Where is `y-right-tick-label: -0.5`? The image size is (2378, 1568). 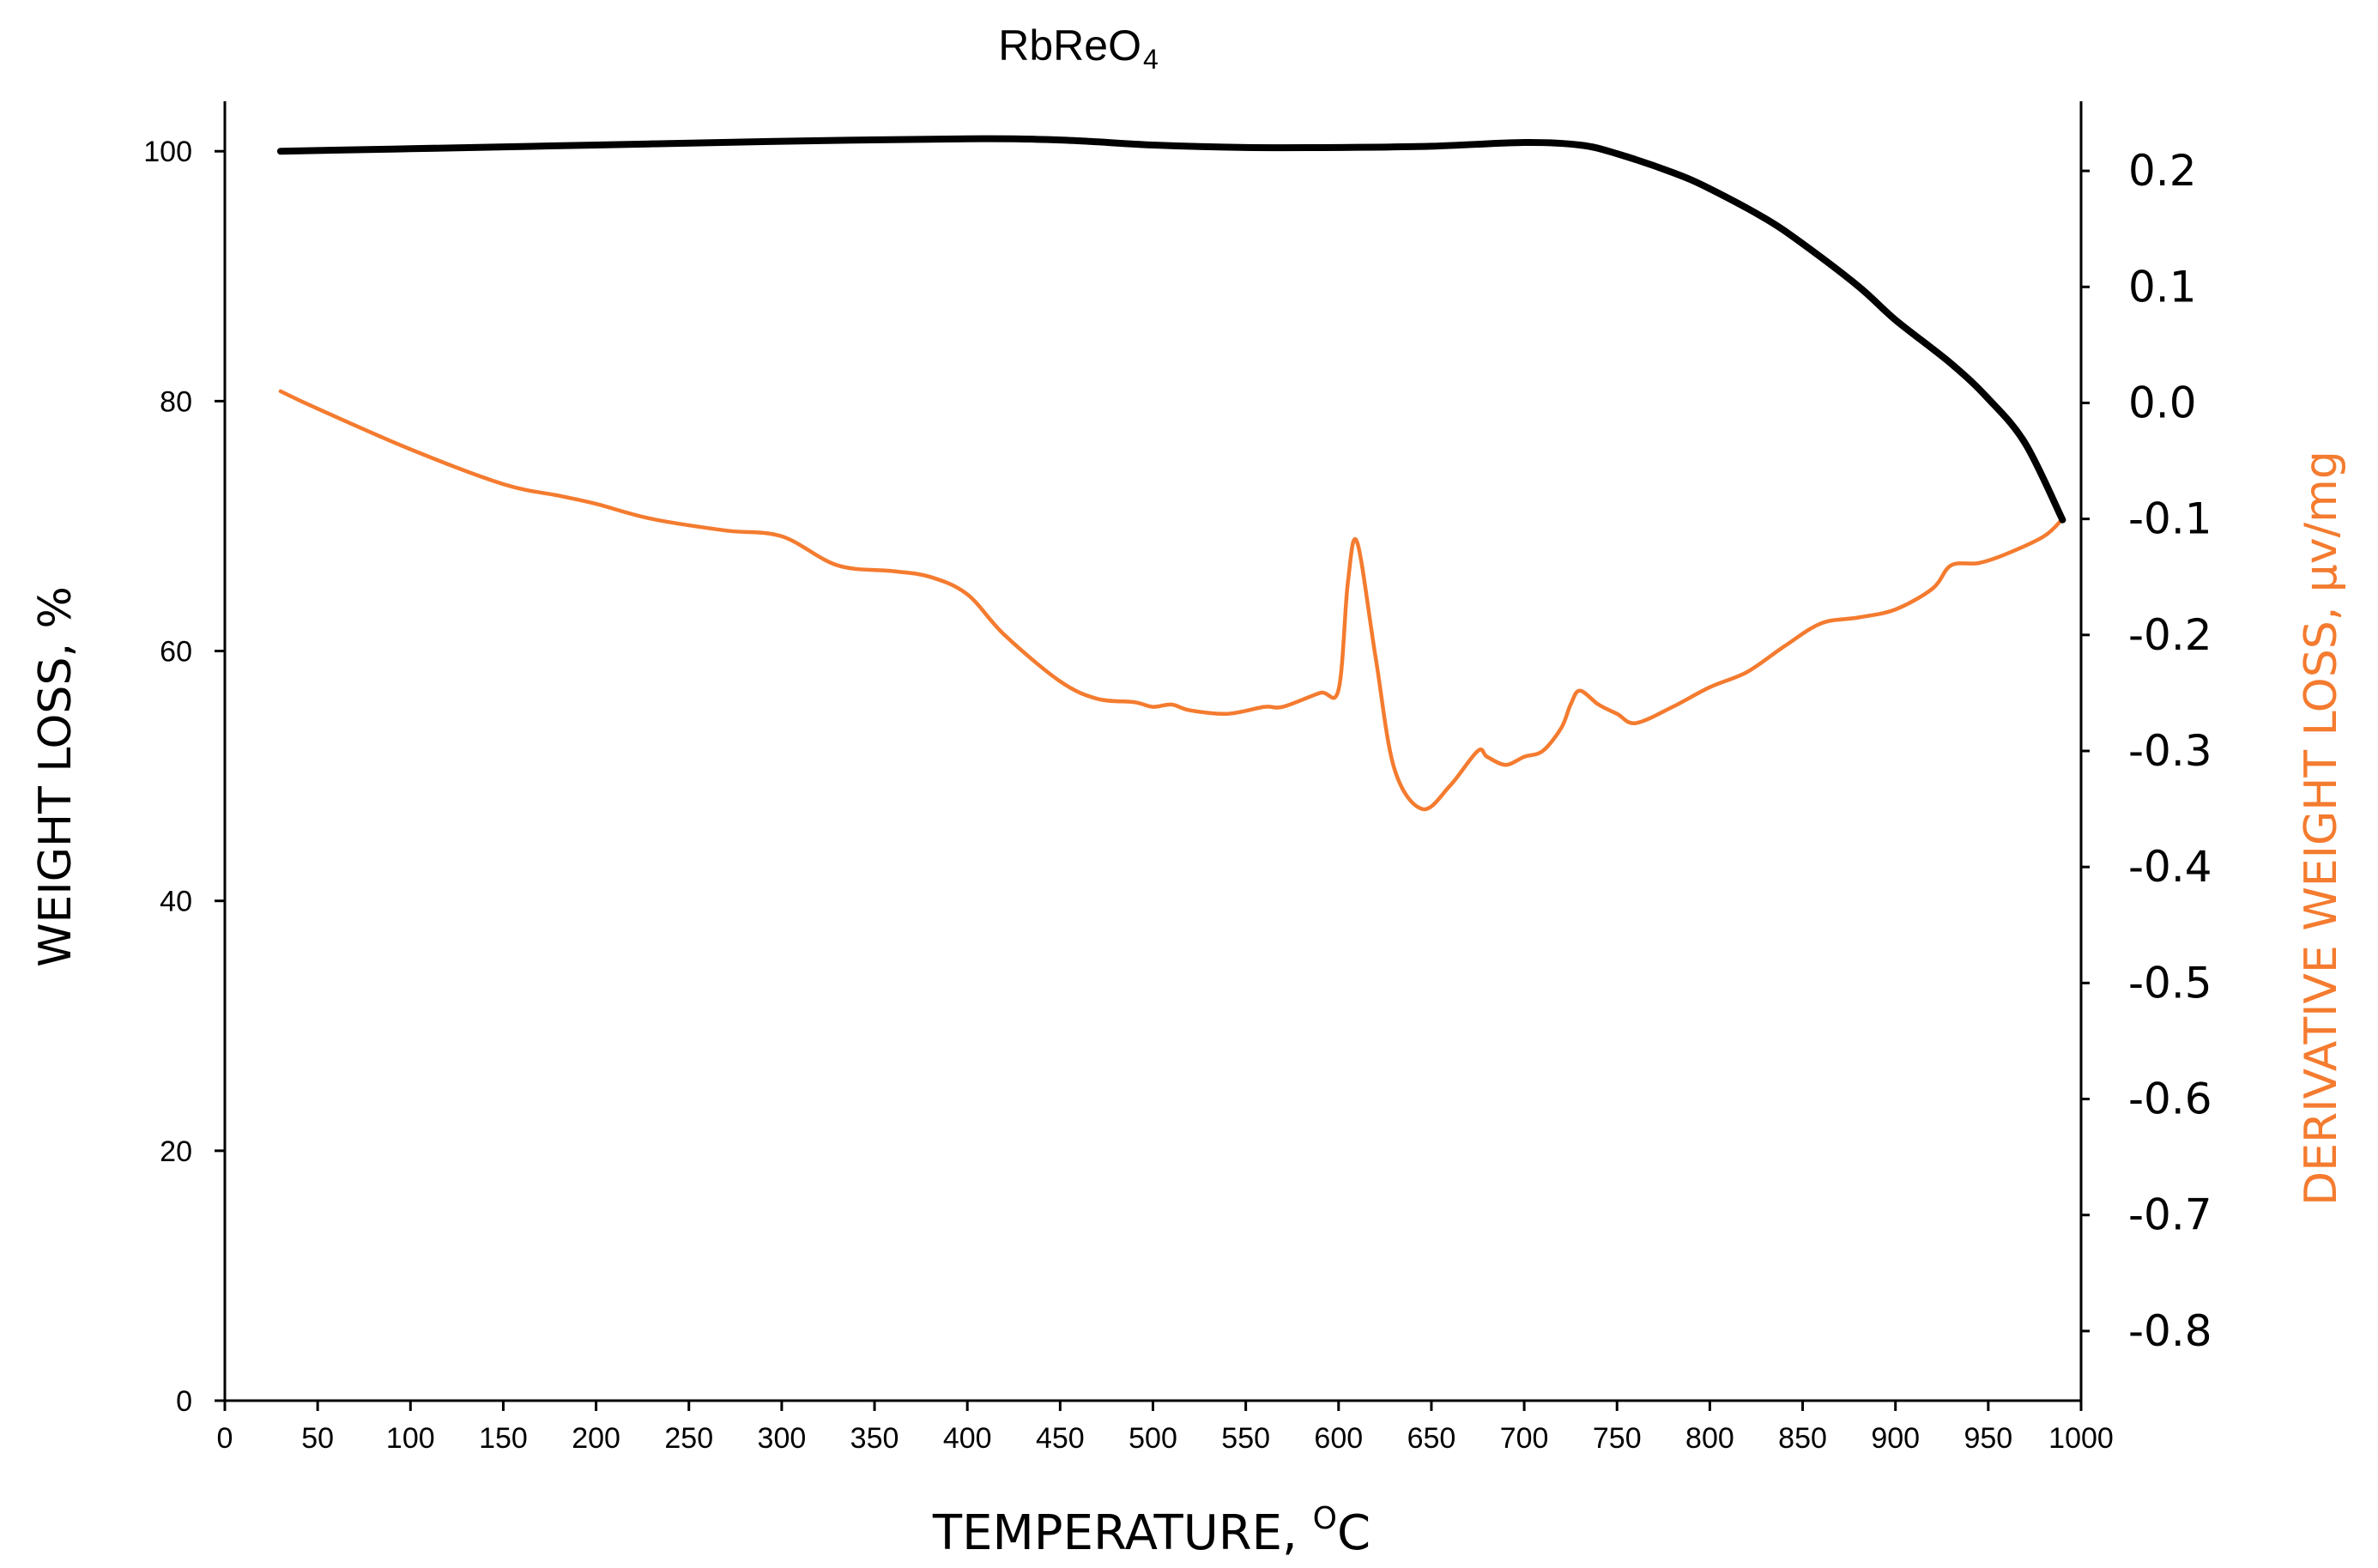
y-right-tick-label: -0.5 is located at coordinates (2170, 983).